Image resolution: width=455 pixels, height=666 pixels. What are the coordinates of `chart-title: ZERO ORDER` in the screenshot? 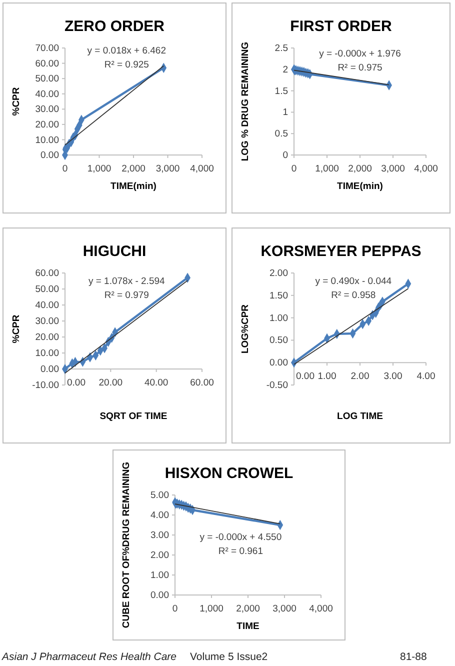 It's located at (114, 26).